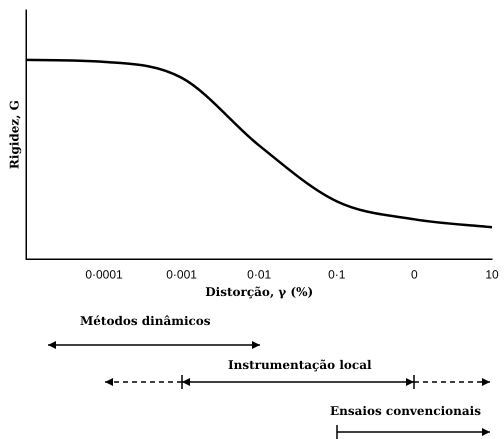  I want to click on x-axis-title: Distorção, γ (%), so click(259, 291).